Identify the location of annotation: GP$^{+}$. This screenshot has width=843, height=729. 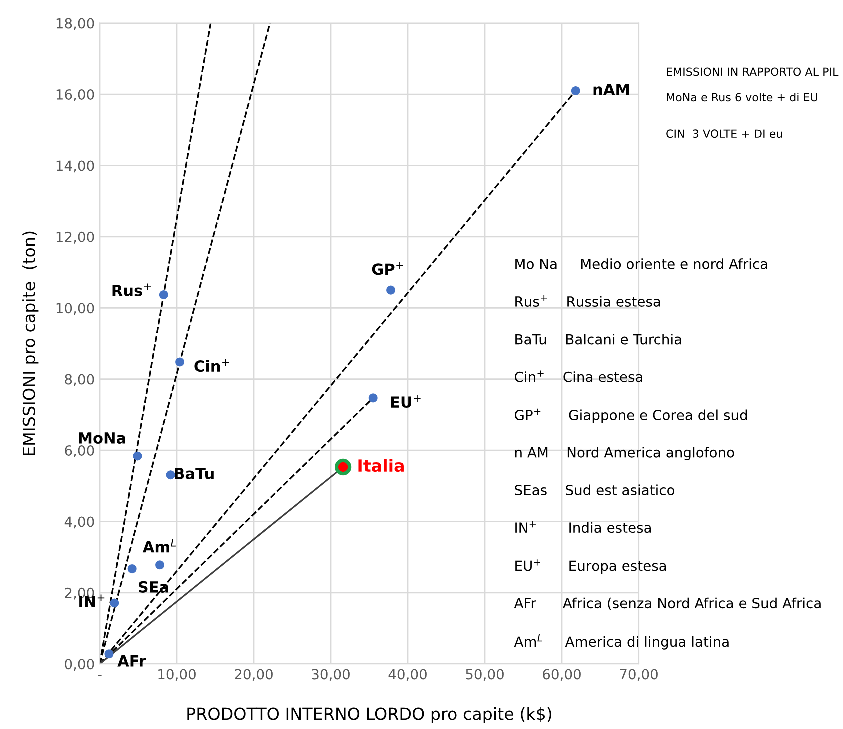
(388, 269).